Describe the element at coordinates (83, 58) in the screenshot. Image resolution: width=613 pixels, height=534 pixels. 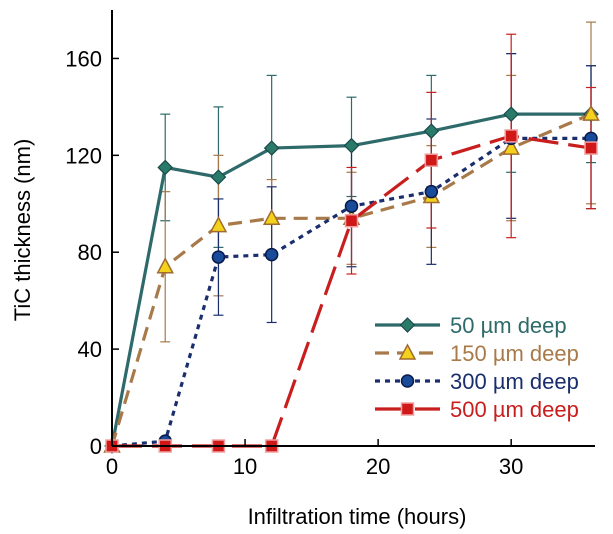
I see `y-tick-label: 160` at that location.